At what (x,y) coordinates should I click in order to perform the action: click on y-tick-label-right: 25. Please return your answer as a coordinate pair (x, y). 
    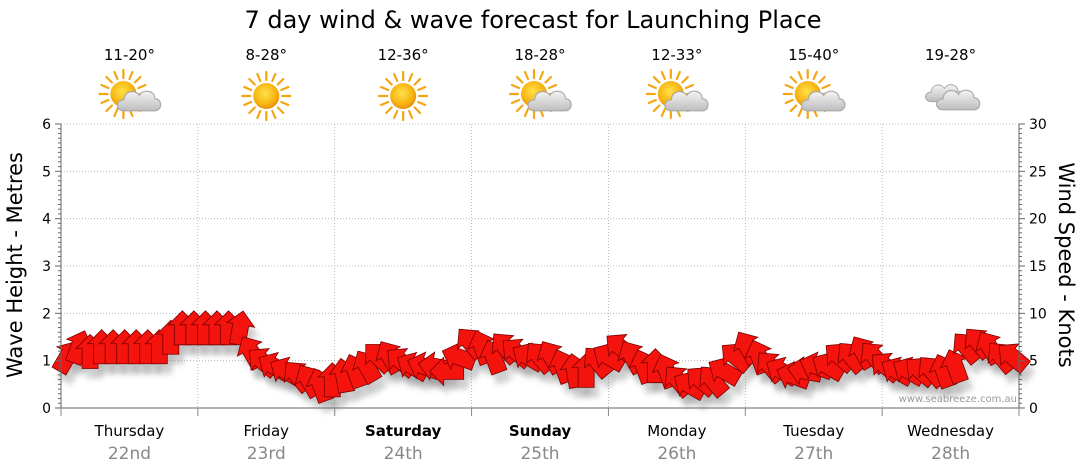
    Looking at the image, I should click on (1038, 172).